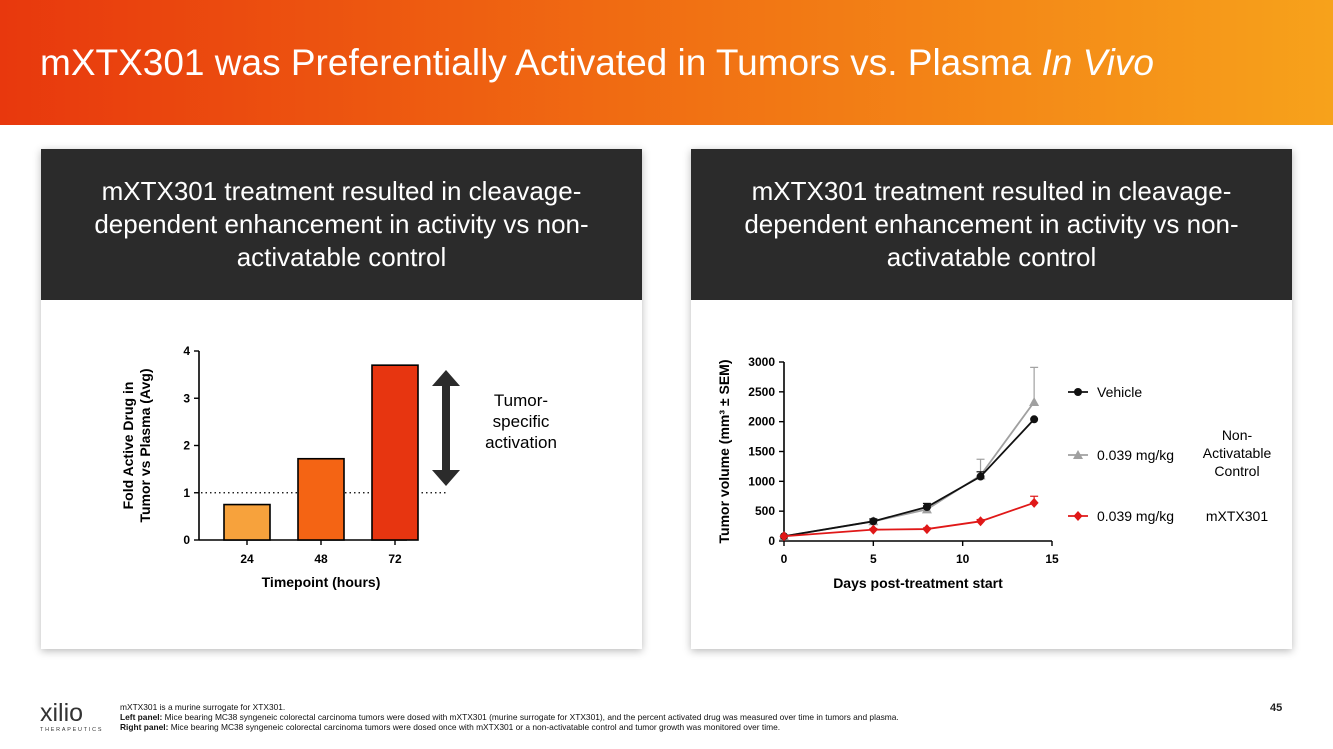 This screenshot has height=749, width=1333. I want to click on x-tick-label: 24, so click(247, 559).